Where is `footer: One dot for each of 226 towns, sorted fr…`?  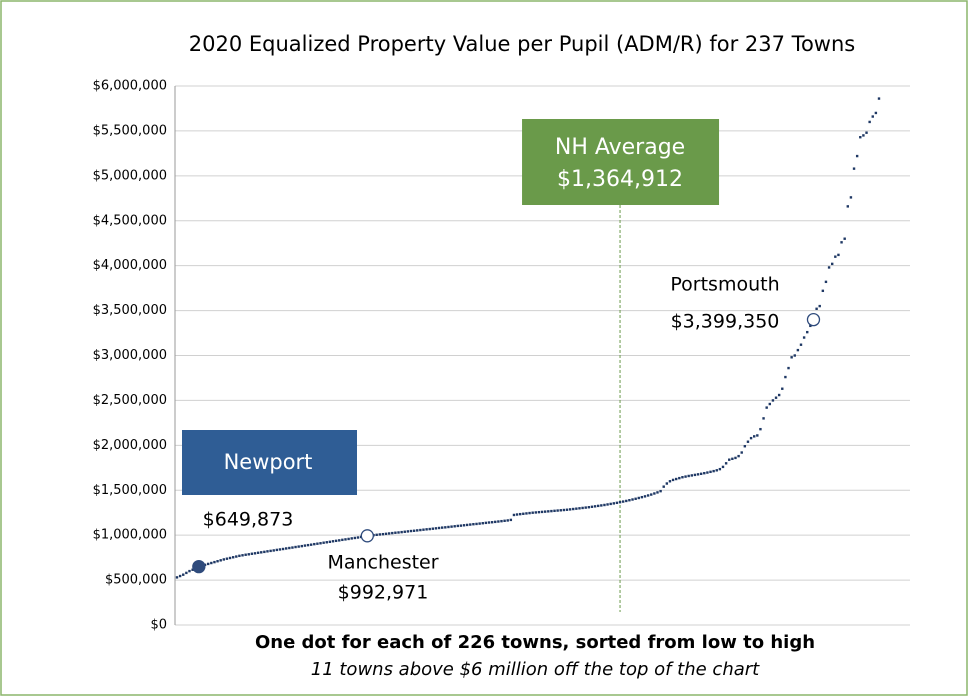 footer: One dot for each of 226 towns, sorted fr… is located at coordinates (535, 642).